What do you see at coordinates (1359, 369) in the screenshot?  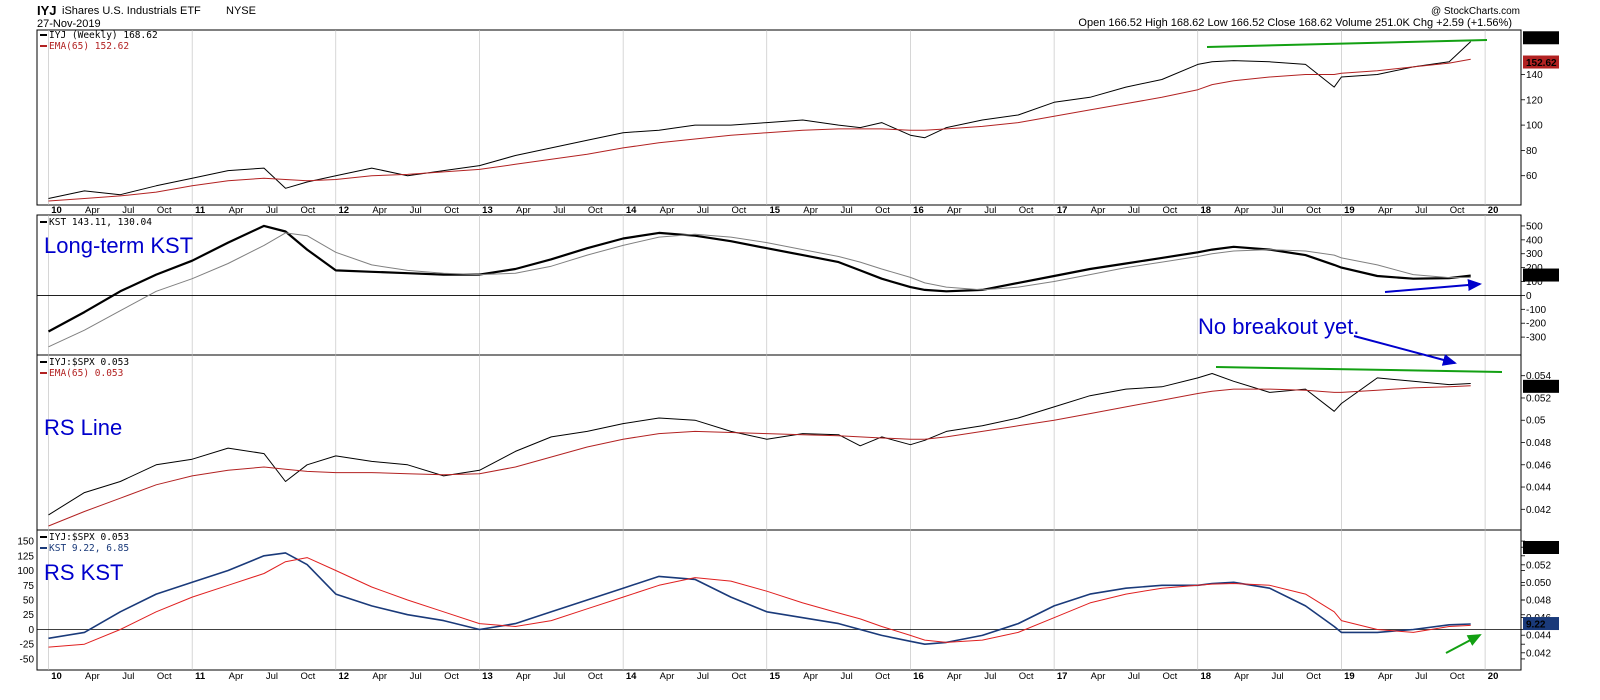 I see `rs-resistance-trendline` at bounding box center [1359, 369].